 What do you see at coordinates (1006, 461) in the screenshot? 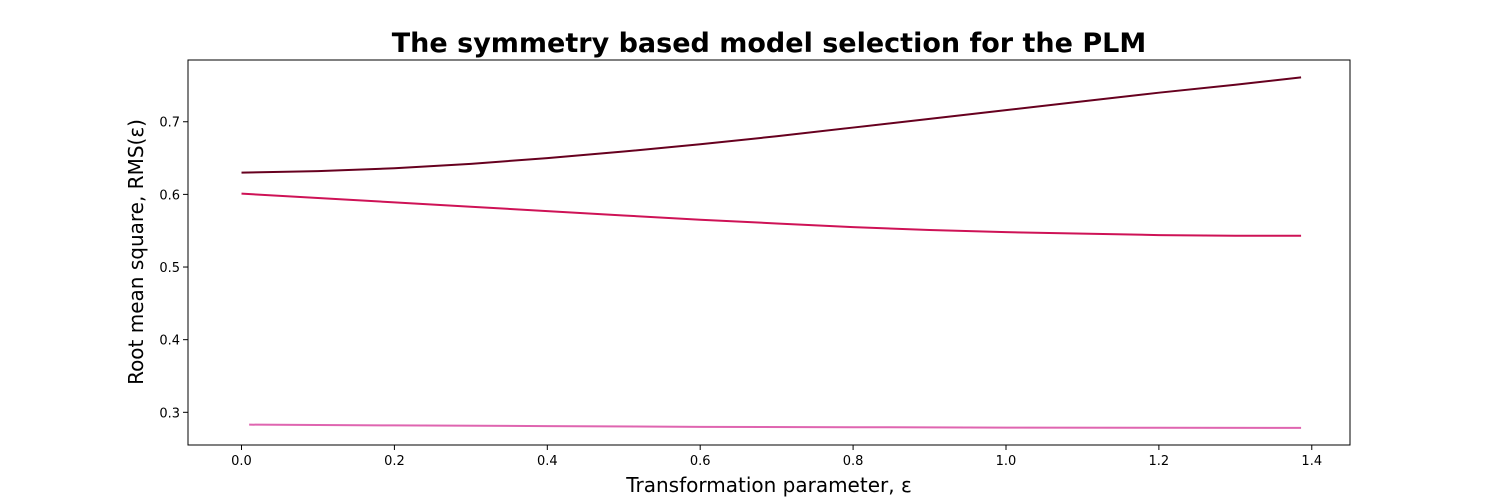
I see `x-tick-label: 1.0` at bounding box center [1006, 461].